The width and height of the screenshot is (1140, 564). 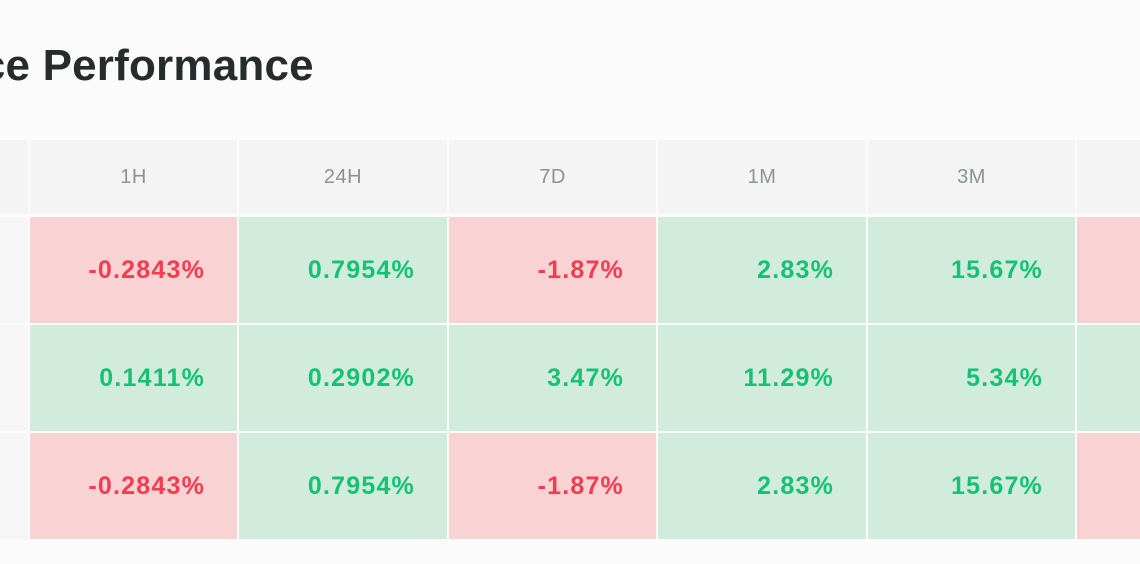 I want to click on column-header: 24H, so click(x=343, y=177).